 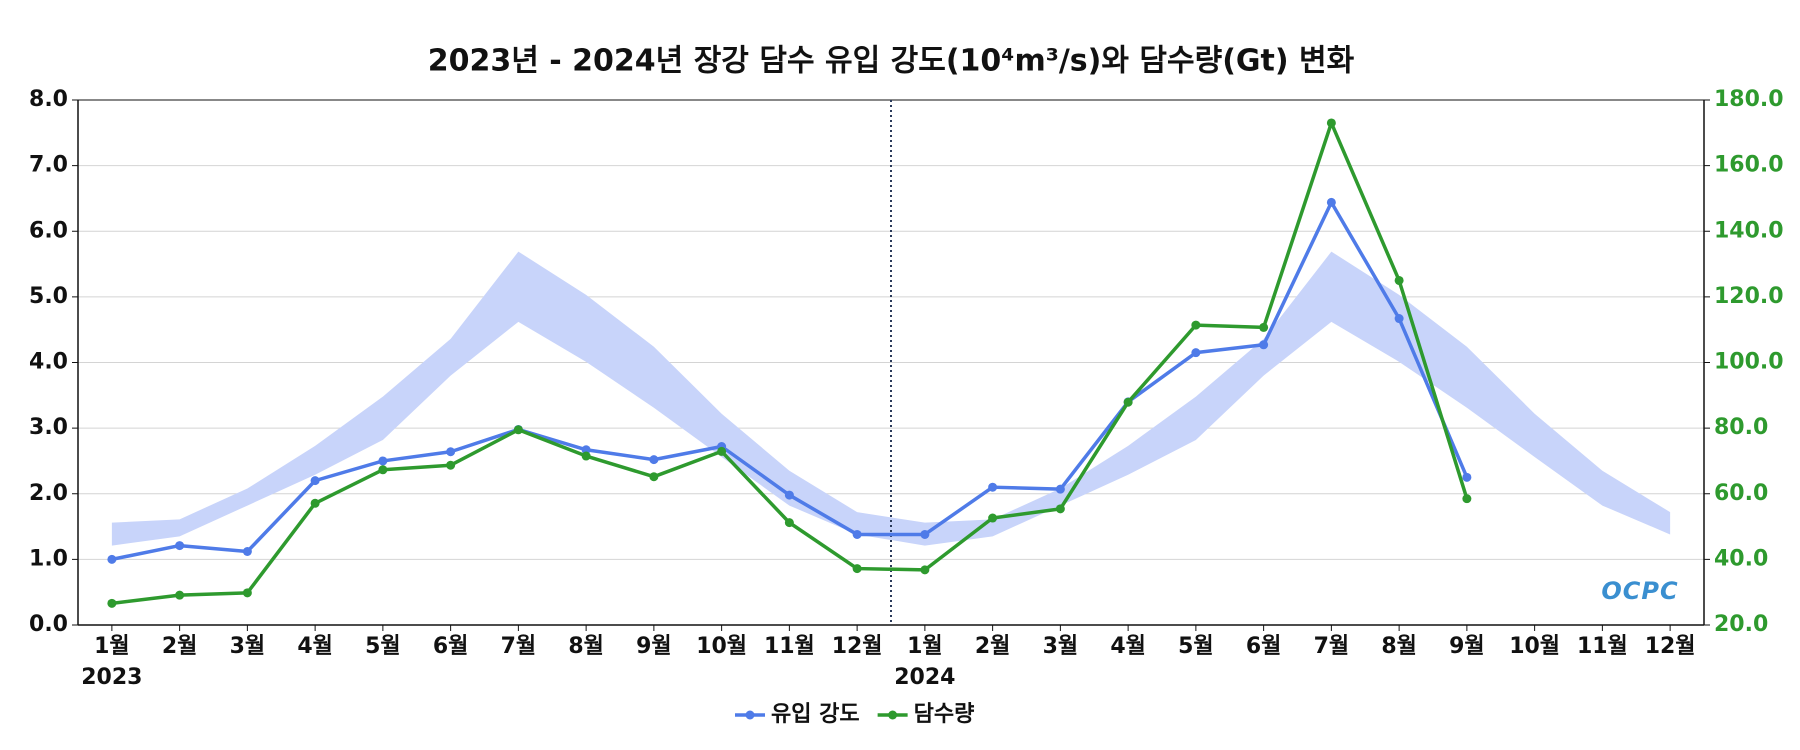 I want to click on y-tick-label: 6.0, so click(x=48, y=230).